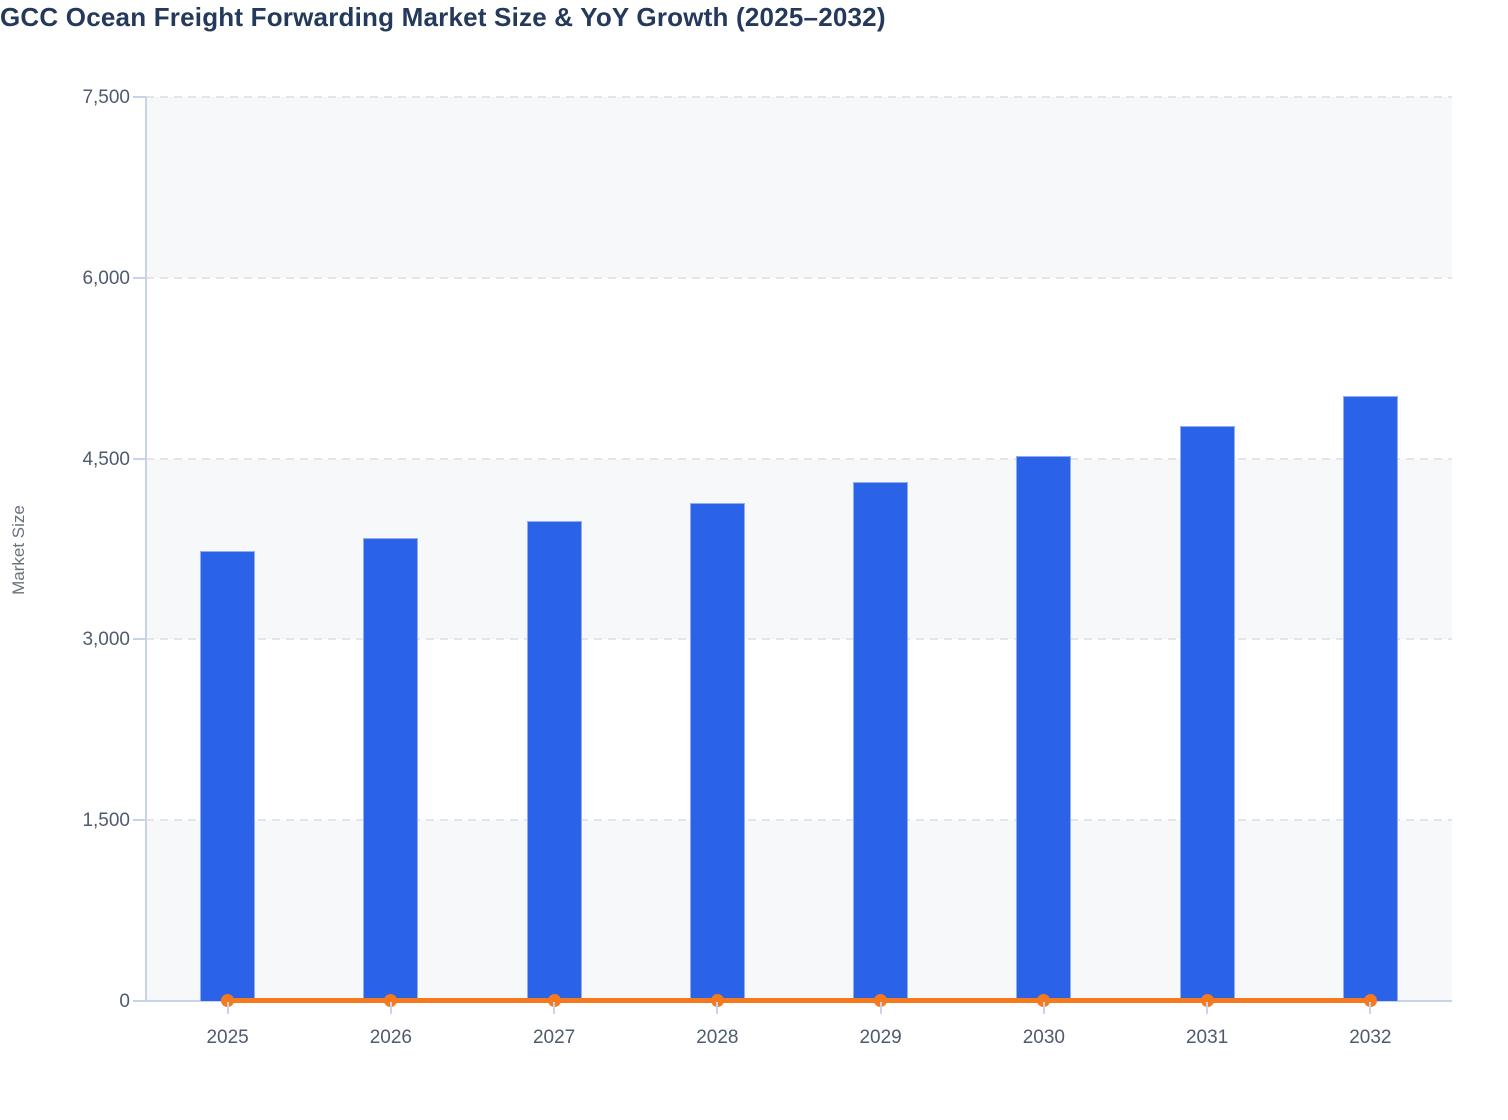  Describe the element at coordinates (881, 1000) in the screenshot. I see `yoy-point-2029` at that location.